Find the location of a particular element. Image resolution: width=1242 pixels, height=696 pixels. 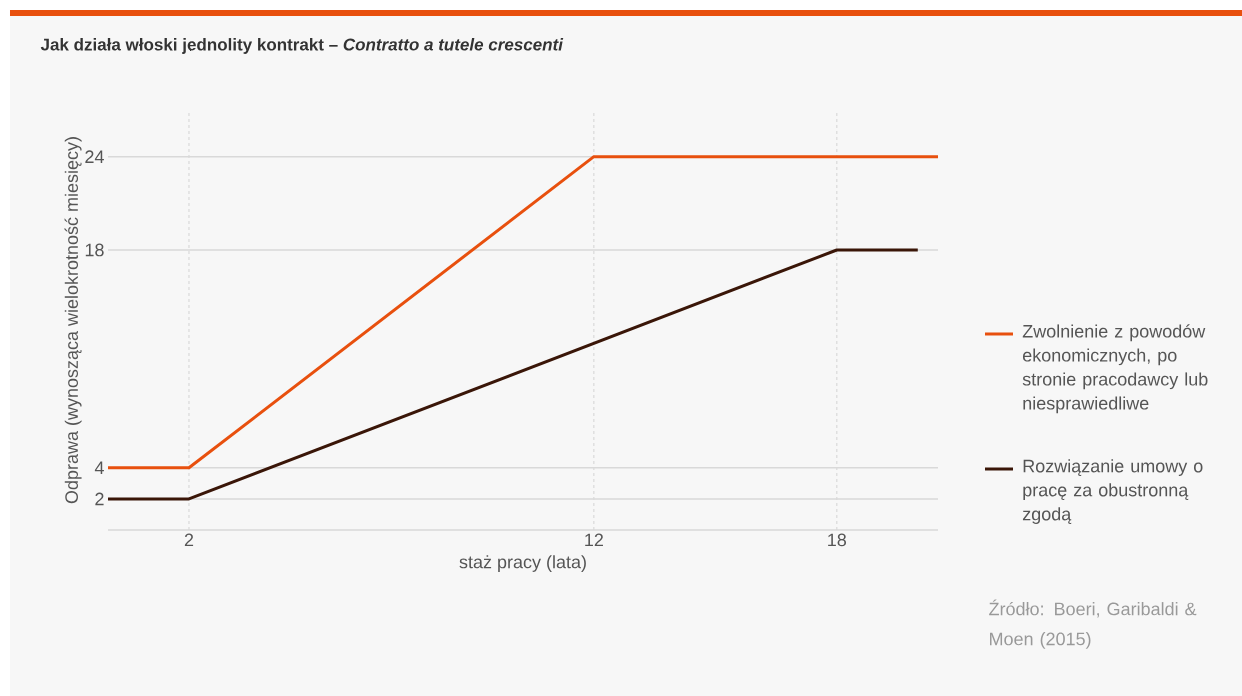

chart-title: Jak działa włoski jednolity kontrakt – Contratto a tutele crescenti is located at coordinates (302, 46).